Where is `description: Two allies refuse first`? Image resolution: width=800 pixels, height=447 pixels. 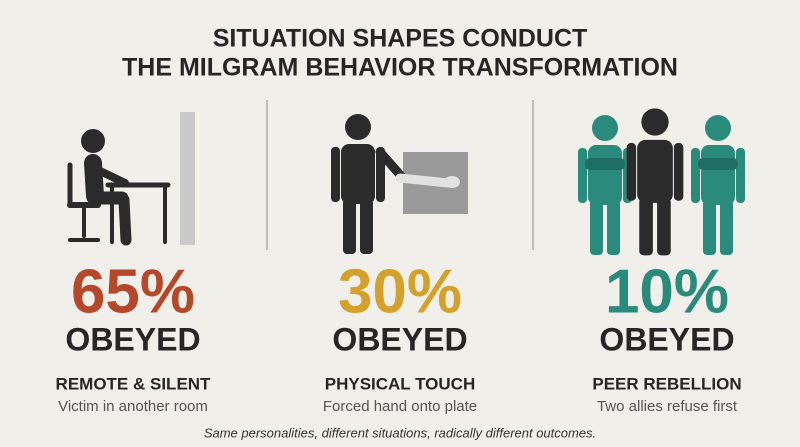 description: Two allies refuse first is located at coordinates (667, 406).